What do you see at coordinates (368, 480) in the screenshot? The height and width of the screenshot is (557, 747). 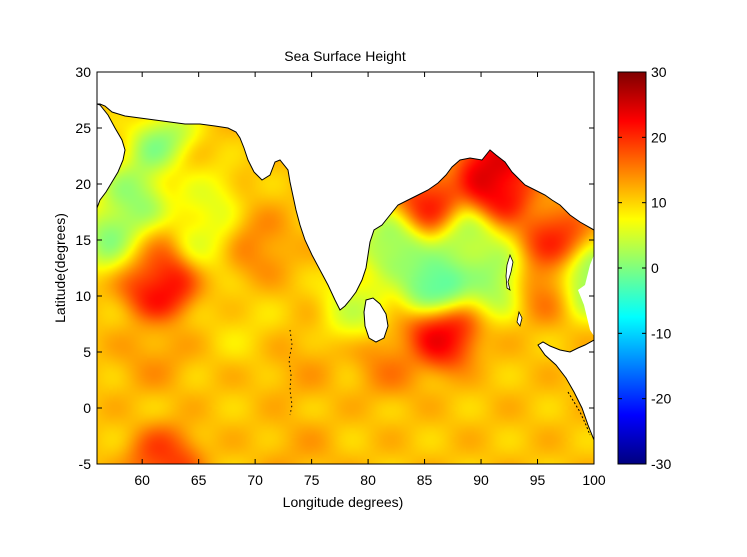 I see `x-tick-label: 80` at bounding box center [368, 480].